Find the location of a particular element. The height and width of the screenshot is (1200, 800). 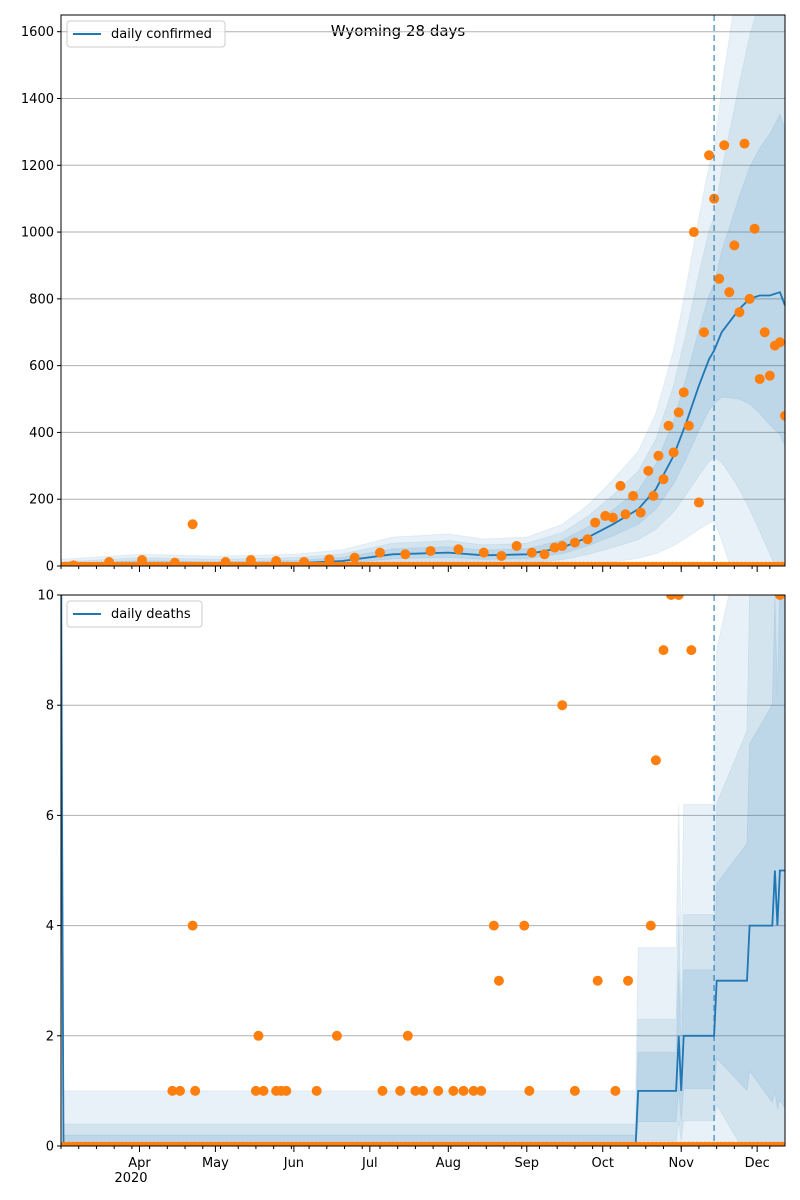

y-tick-label: 1400 is located at coordinates (37, 99).